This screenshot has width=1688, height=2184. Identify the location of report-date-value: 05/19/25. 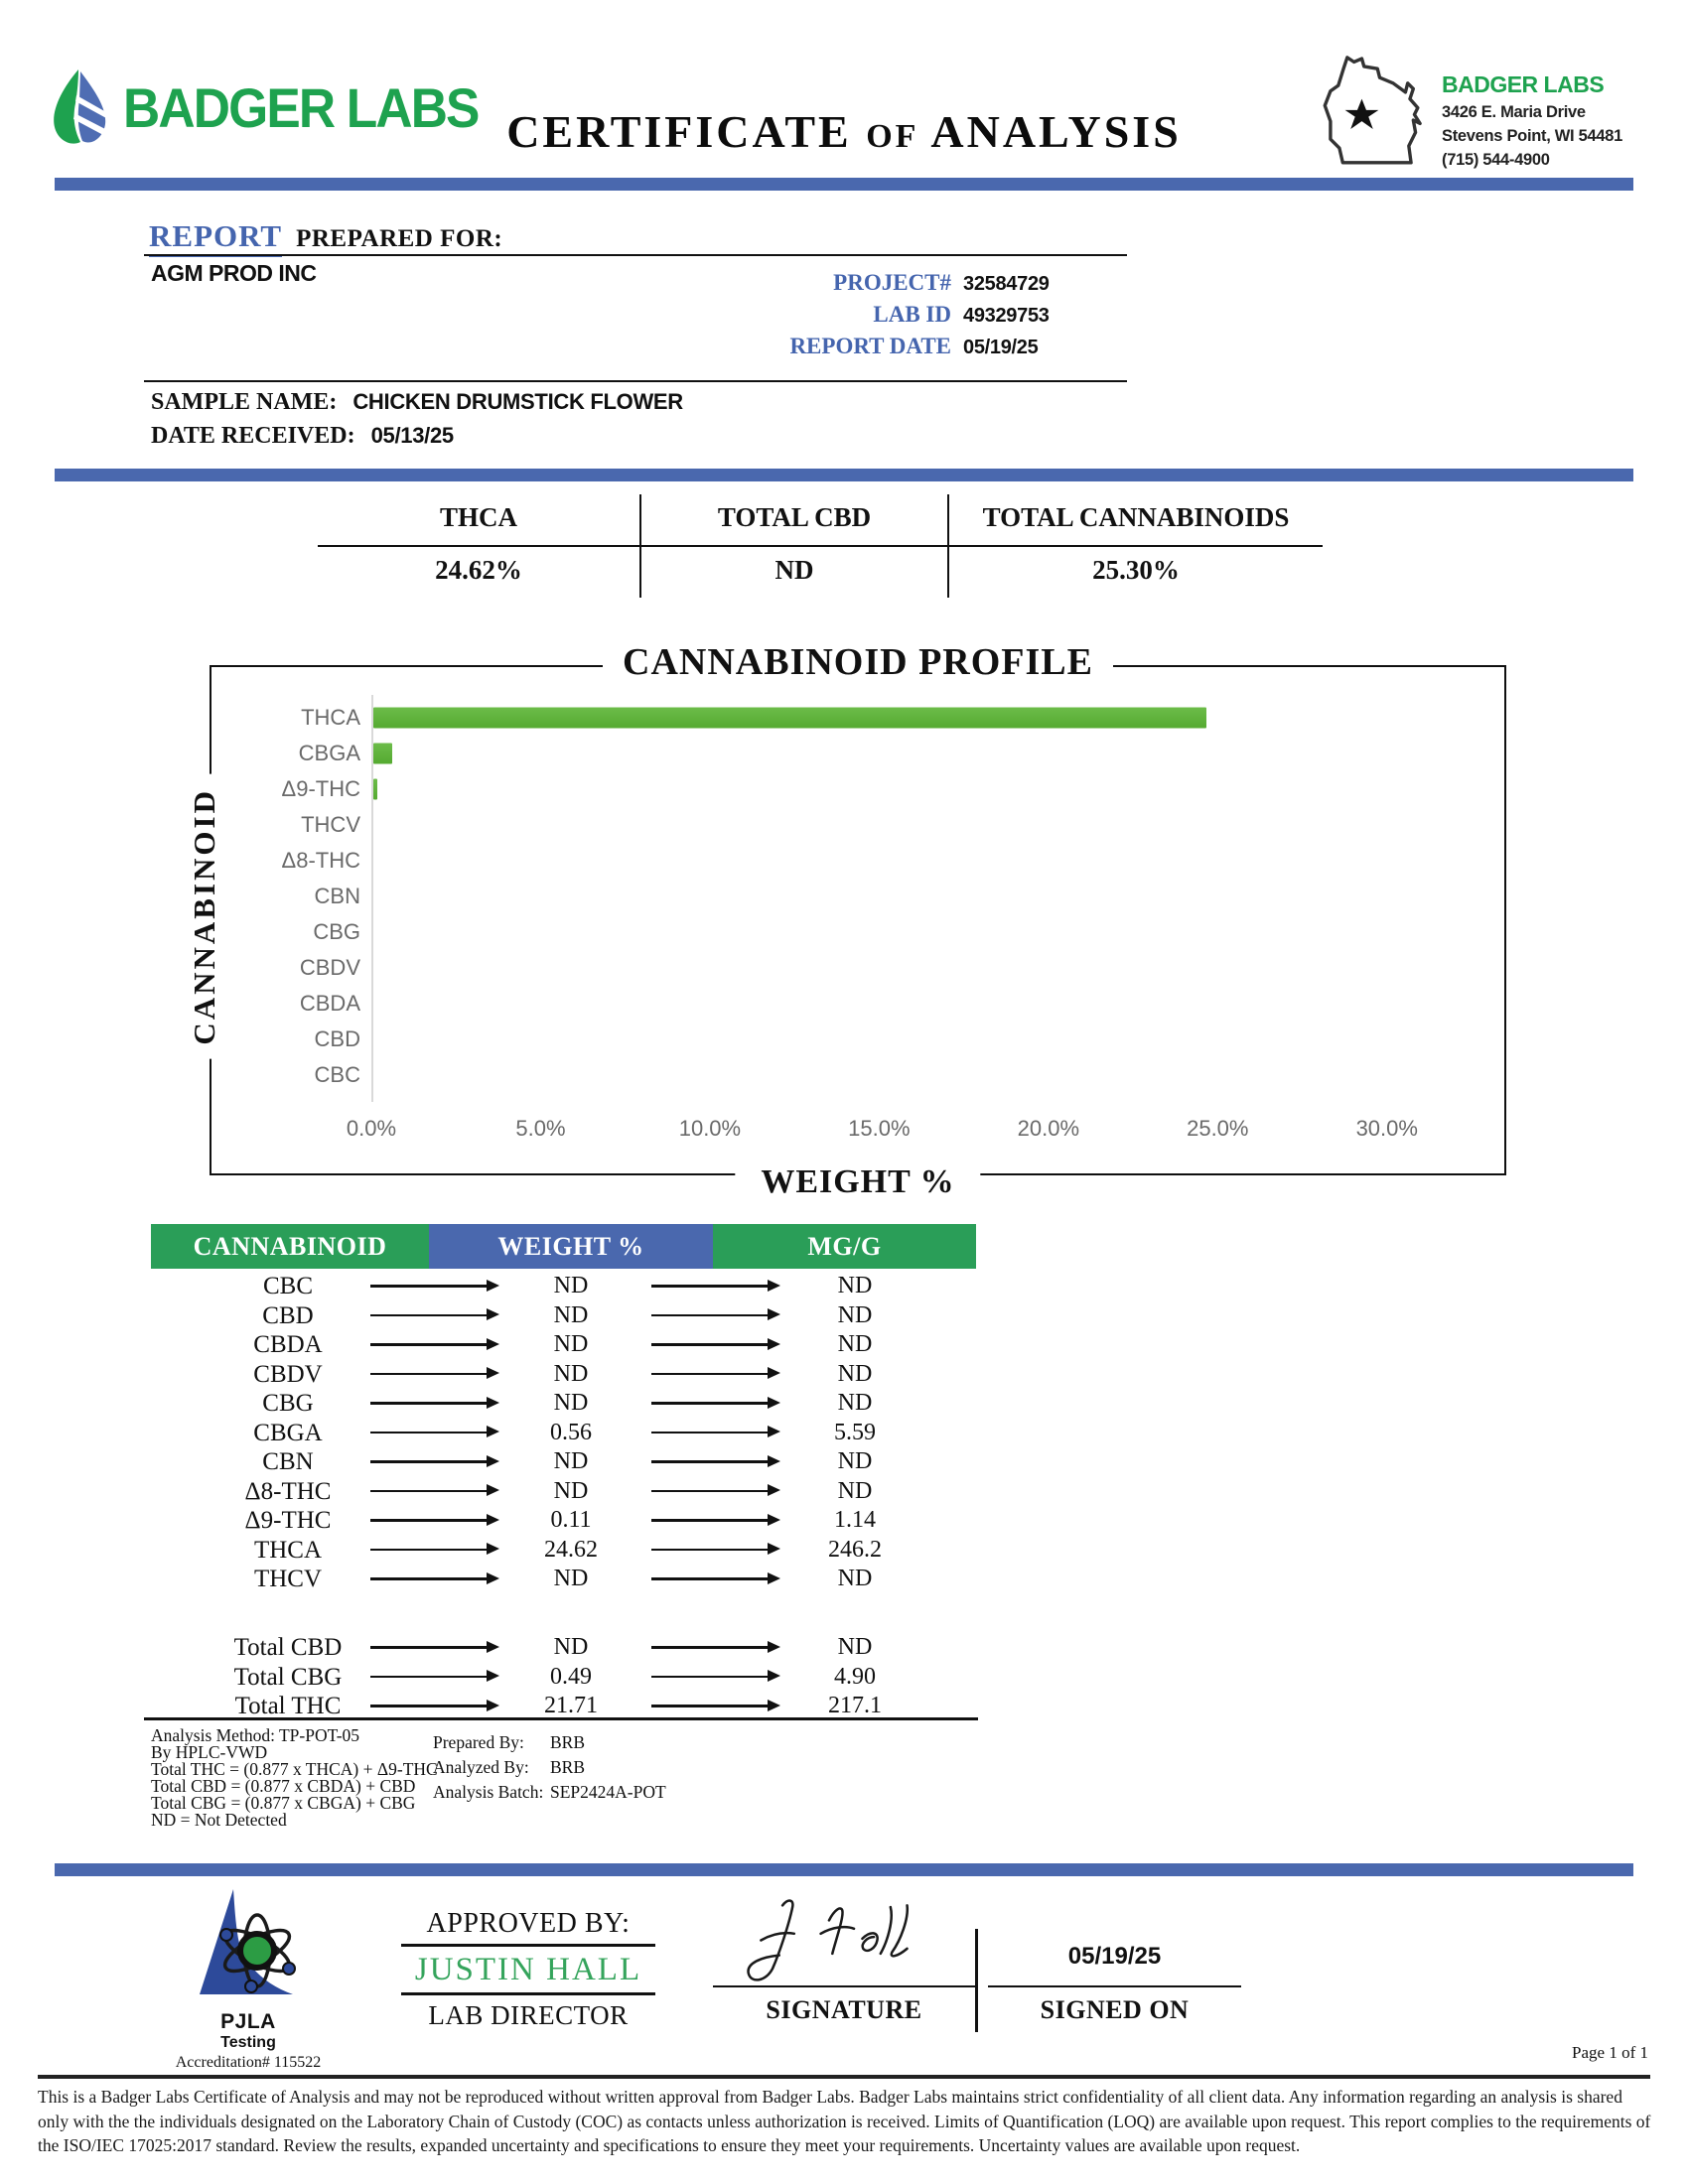
(1001, 347).